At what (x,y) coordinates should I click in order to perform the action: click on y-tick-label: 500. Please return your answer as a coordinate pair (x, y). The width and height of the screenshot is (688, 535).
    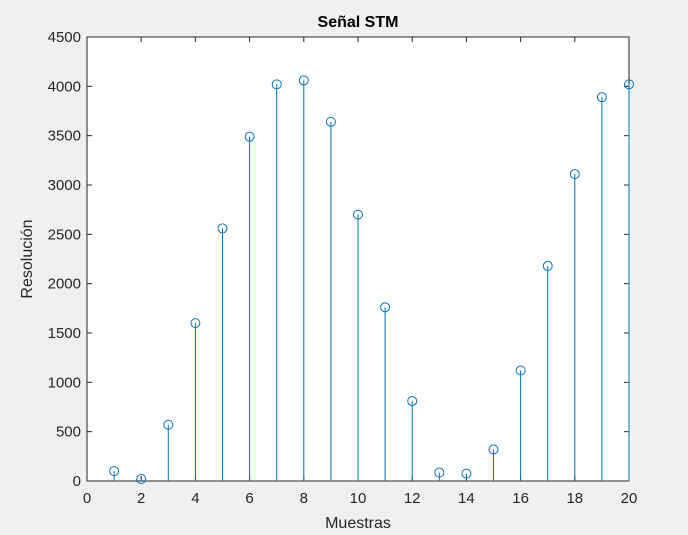
    Looking at the image, I should click on (68, 432).